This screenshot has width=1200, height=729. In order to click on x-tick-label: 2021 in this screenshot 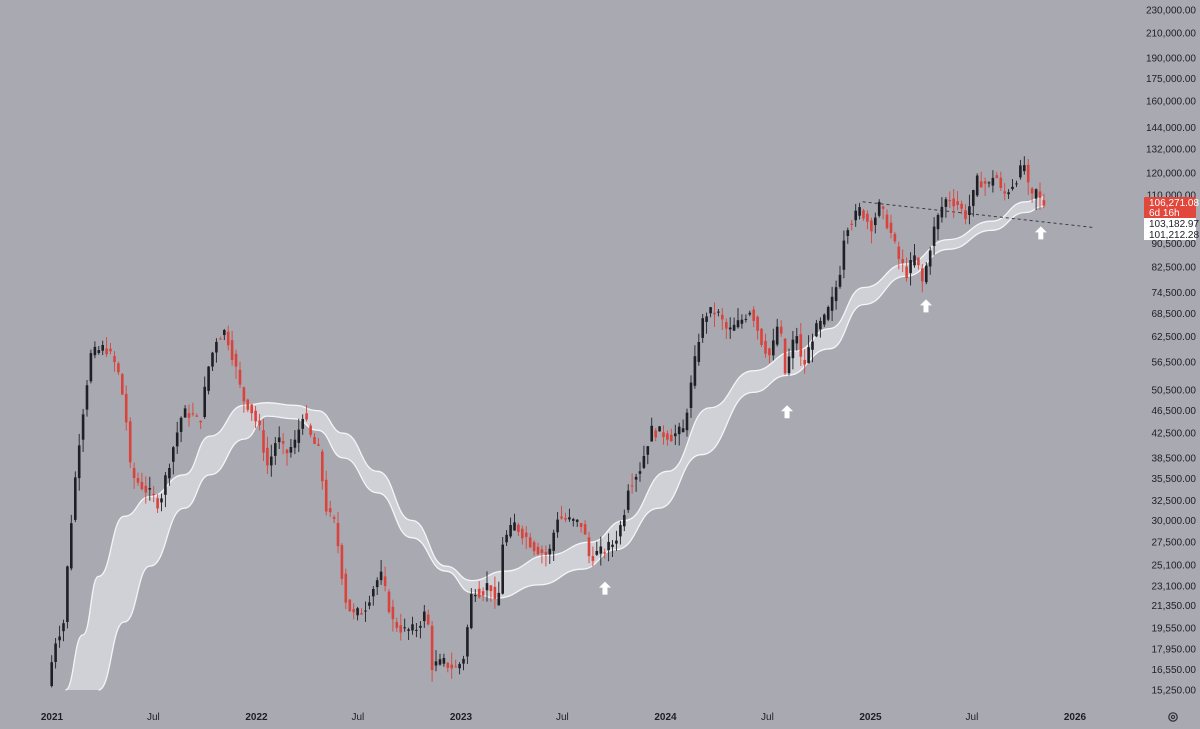, I will do `click(52, 717)`.